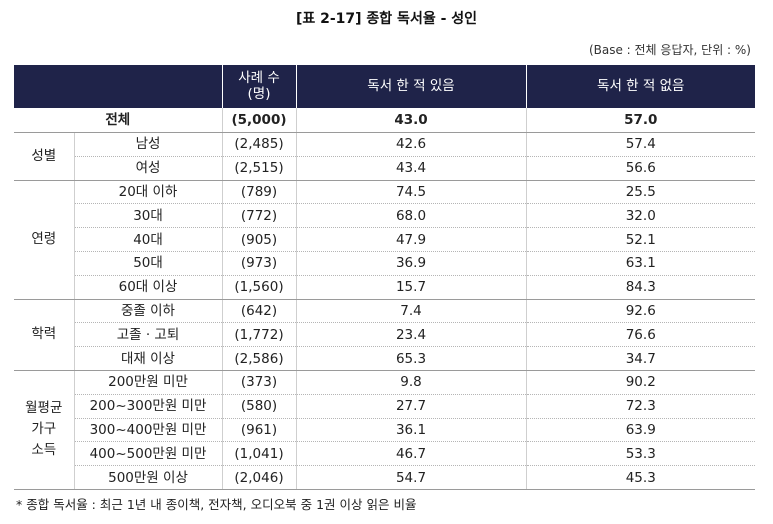 The width and height of the screenshot is (773, 524). I want to click on row-count: (1,560), so click(258, 287).